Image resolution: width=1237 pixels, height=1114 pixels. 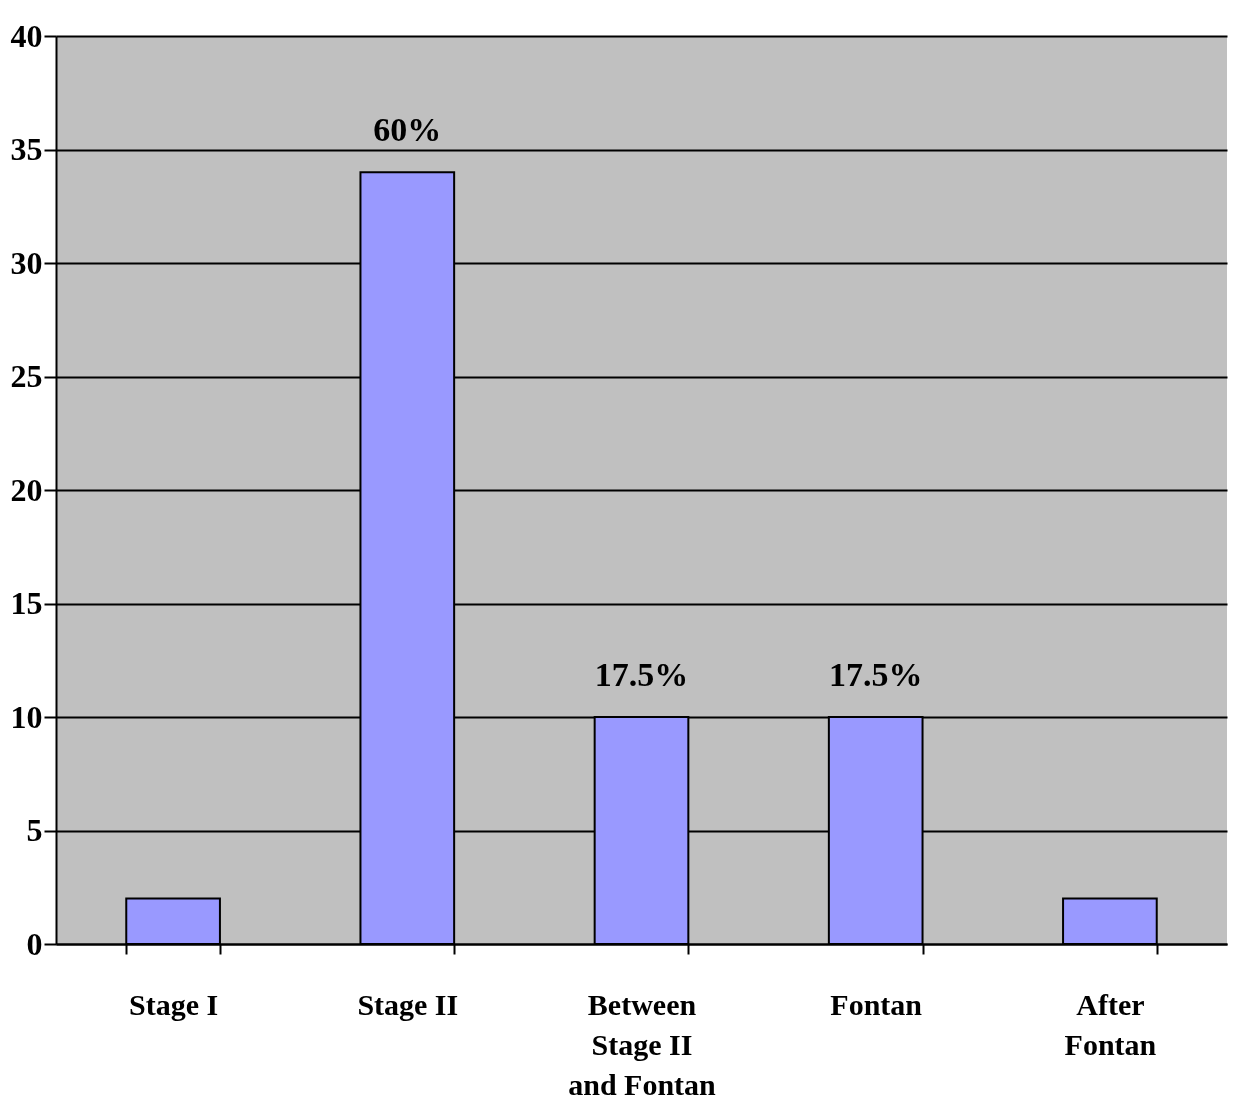 I want to click on y-tick-label: 20, so click(x=26, y=489).